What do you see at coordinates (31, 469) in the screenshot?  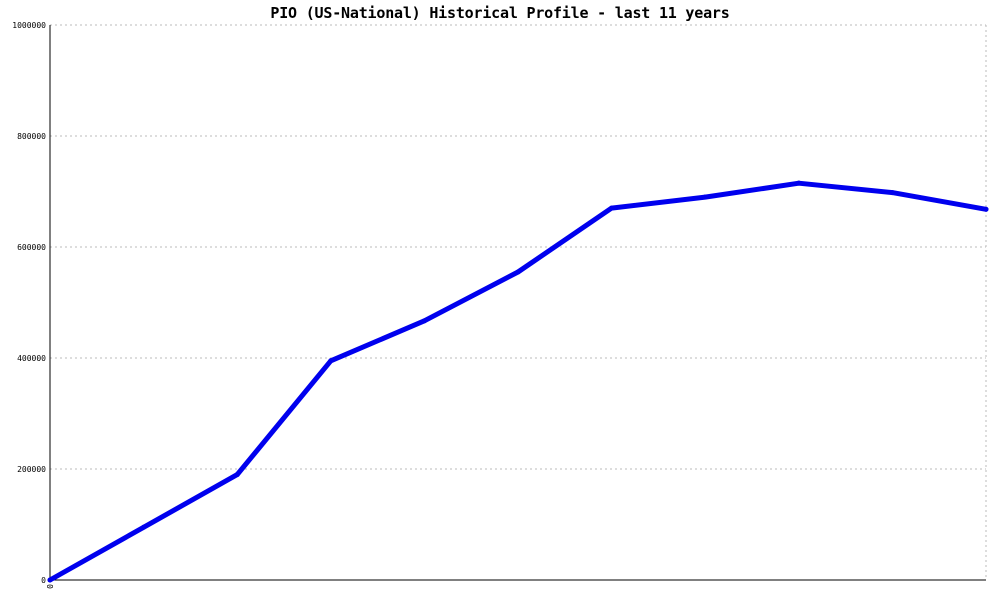 I see `y-tick-label: 200000` at bounding box center [31, 469].